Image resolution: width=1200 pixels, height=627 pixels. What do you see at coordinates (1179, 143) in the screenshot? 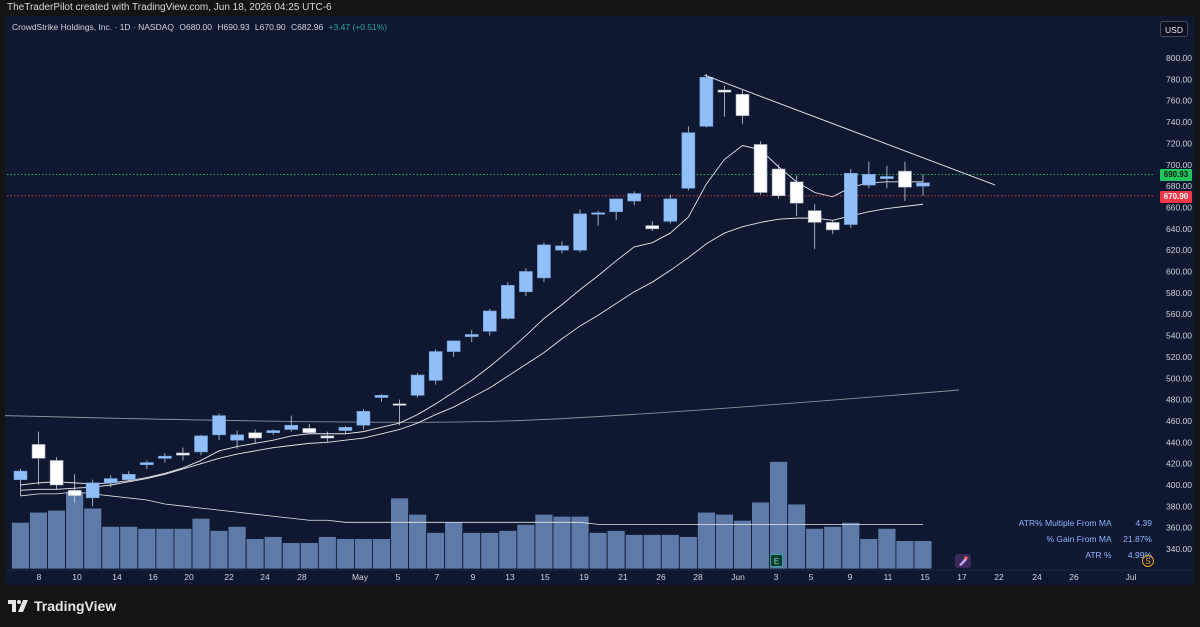
I see `y-tick-label: 720.00` at bounding box center [1179, 143].